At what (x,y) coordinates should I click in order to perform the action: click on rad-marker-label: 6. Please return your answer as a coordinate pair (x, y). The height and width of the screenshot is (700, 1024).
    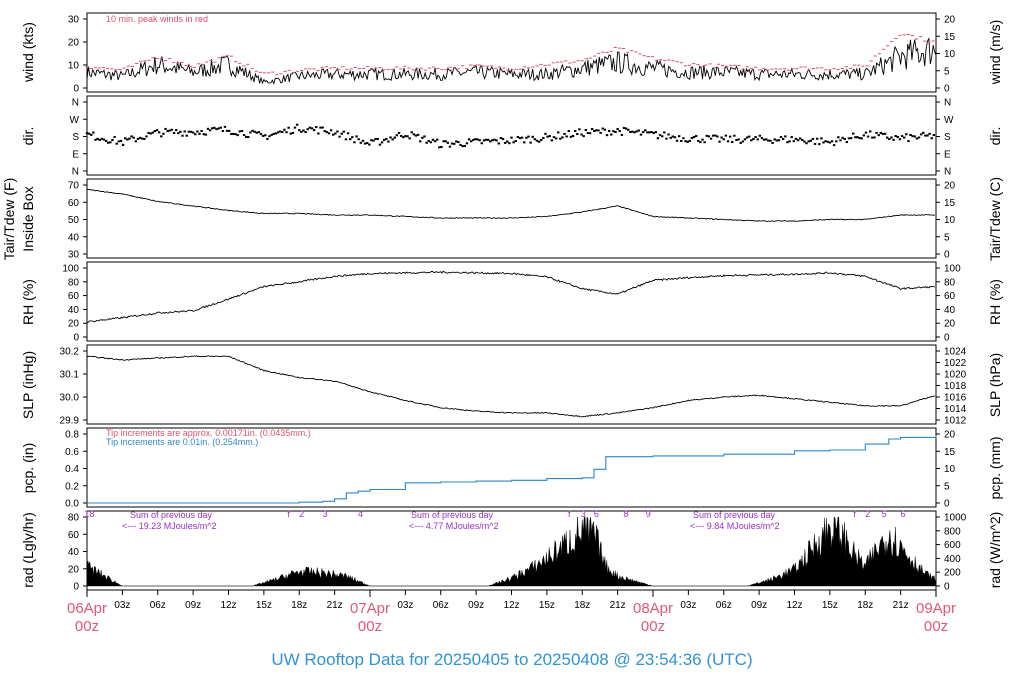
    Looking at the image, I should click on (596, 514).